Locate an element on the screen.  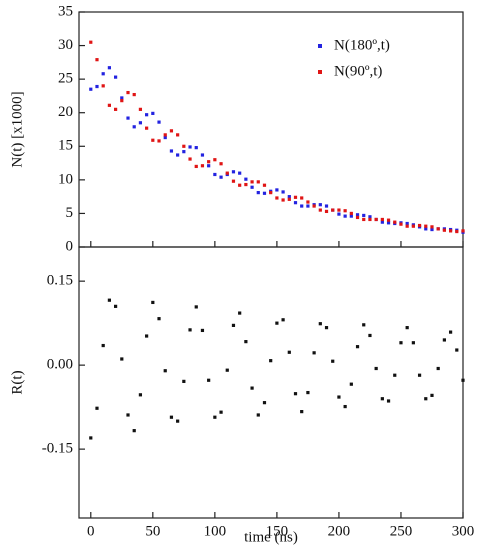
x-tick-label: 50 is located at coordinates (152, 531).